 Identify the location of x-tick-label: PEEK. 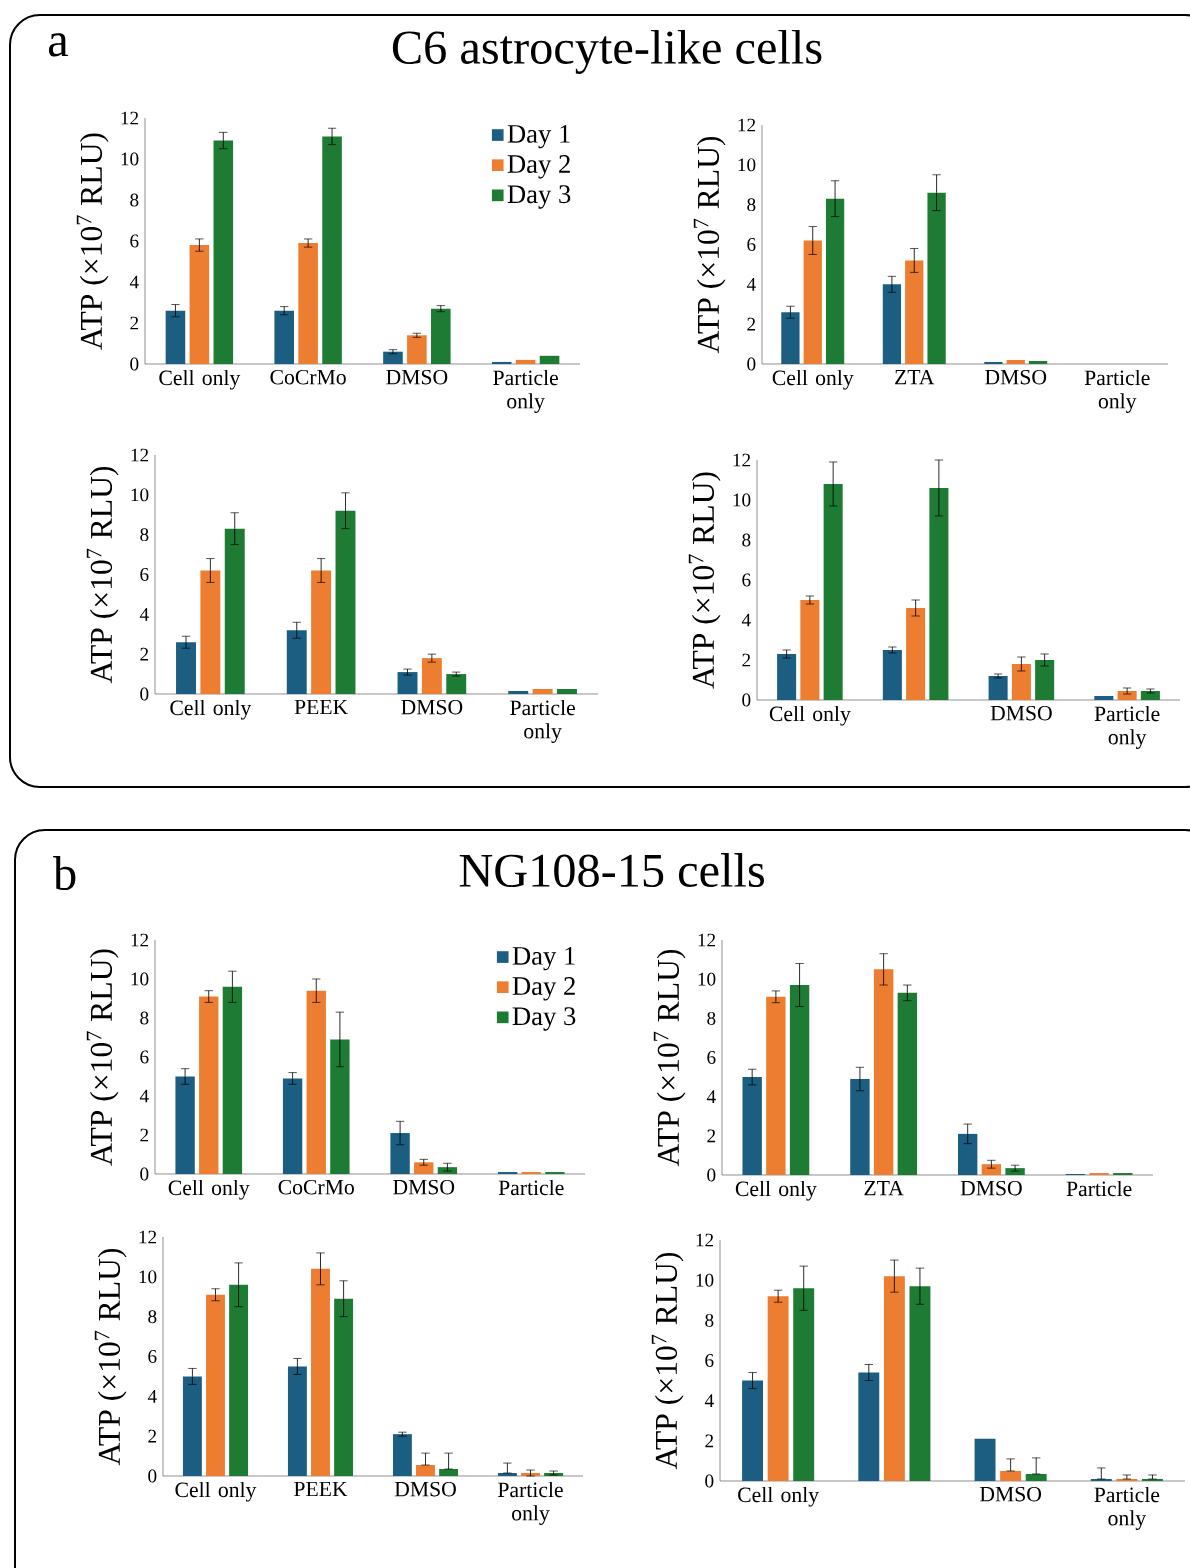
(321, 1489).